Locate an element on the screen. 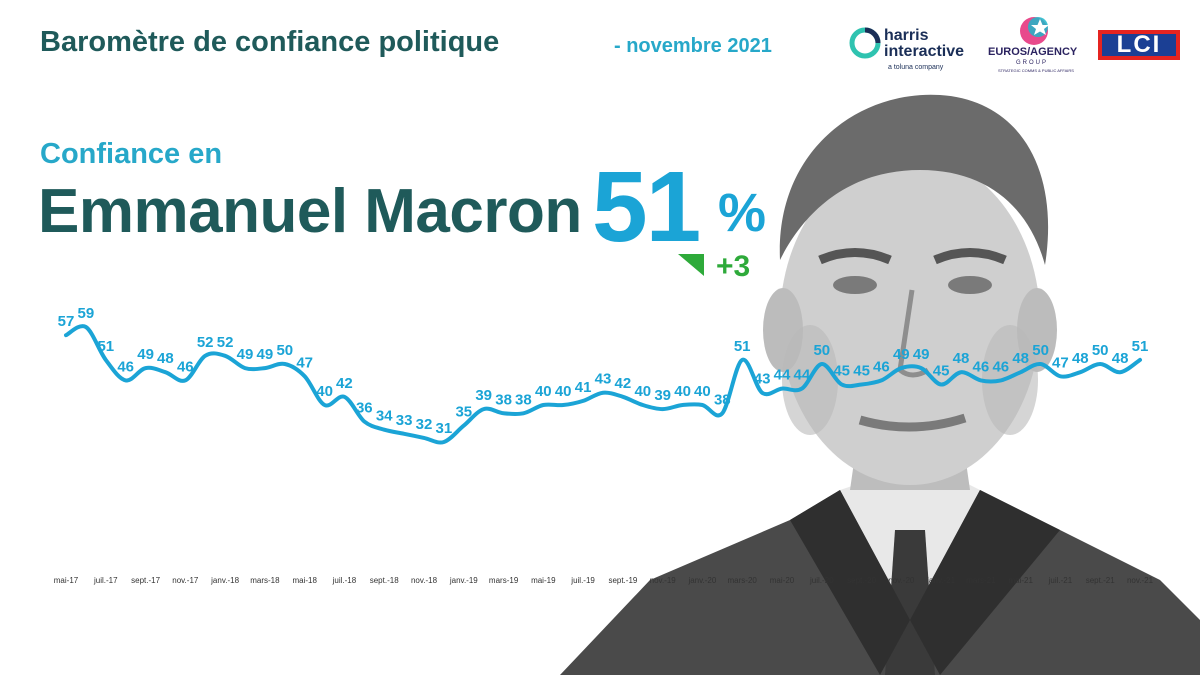 The height and width of the screenshot is (675, 1200). data-label: 42 is located at coordinates (623, 383).